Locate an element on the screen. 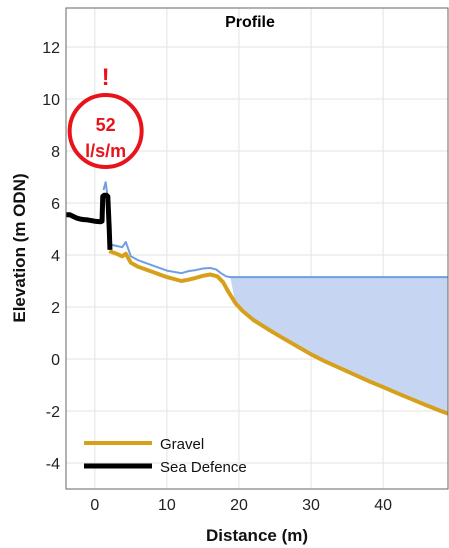 The height and width of the screenshot is (548, 449). x-axis-label: Distance (m) is located at coordinates (257, 535).